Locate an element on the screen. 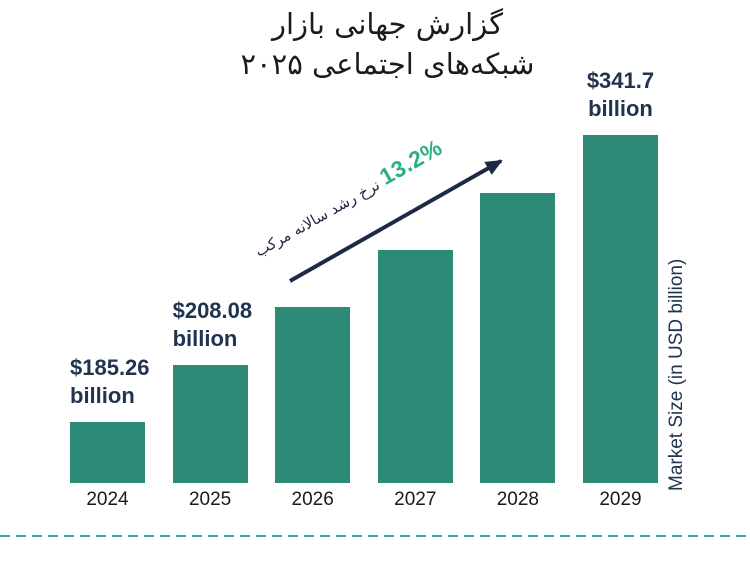 The width and height of the screenshot is (750, 562). chart-title-line2: شبکه‌های اجتماعی ۲۰۲۵ is located at coordinates (387, 64).